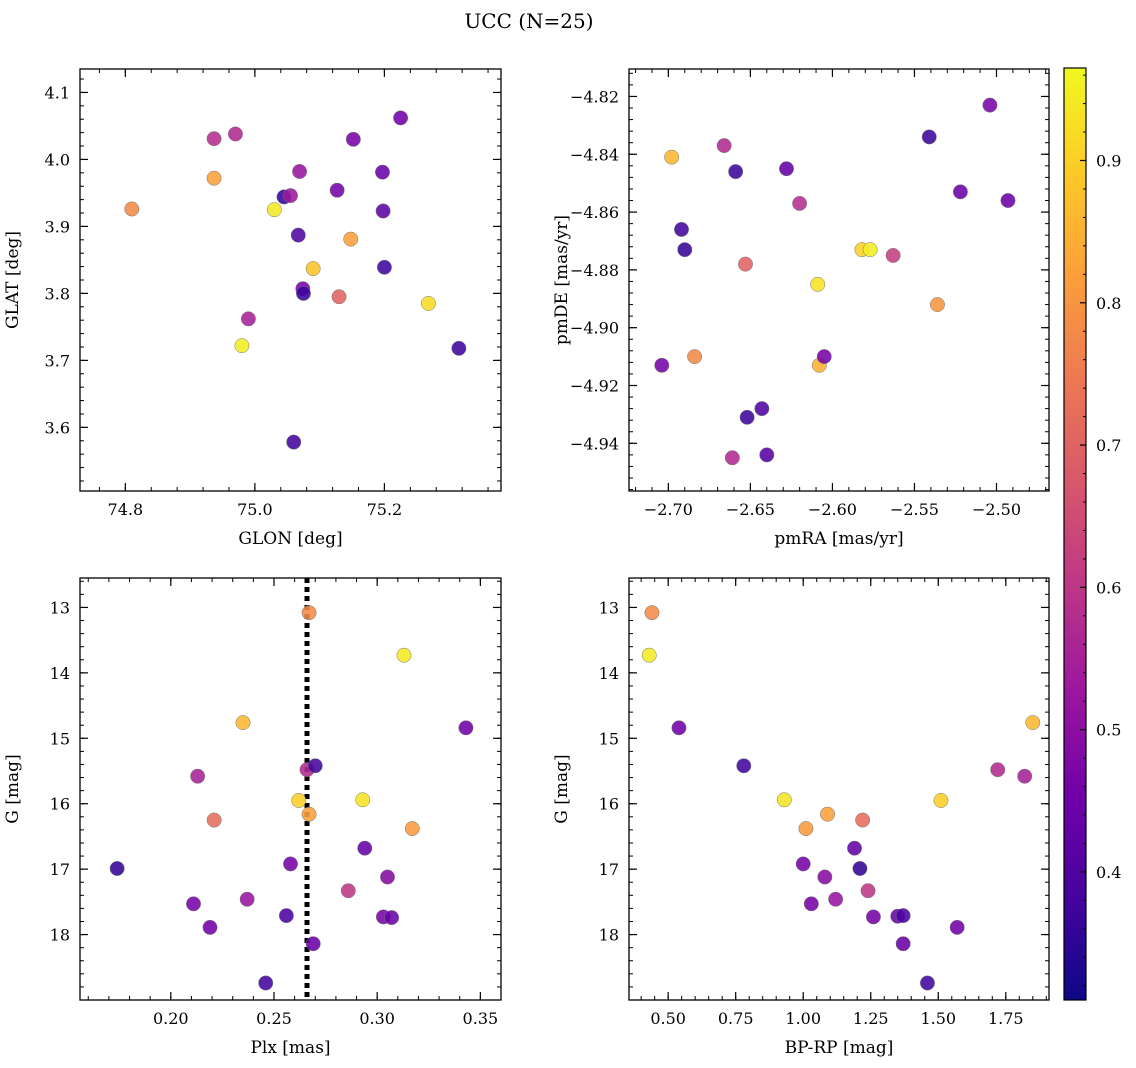 This screenshot has width=1136, height=1068. I want to click on y-tick-label: 4.1, so click(57, 92).